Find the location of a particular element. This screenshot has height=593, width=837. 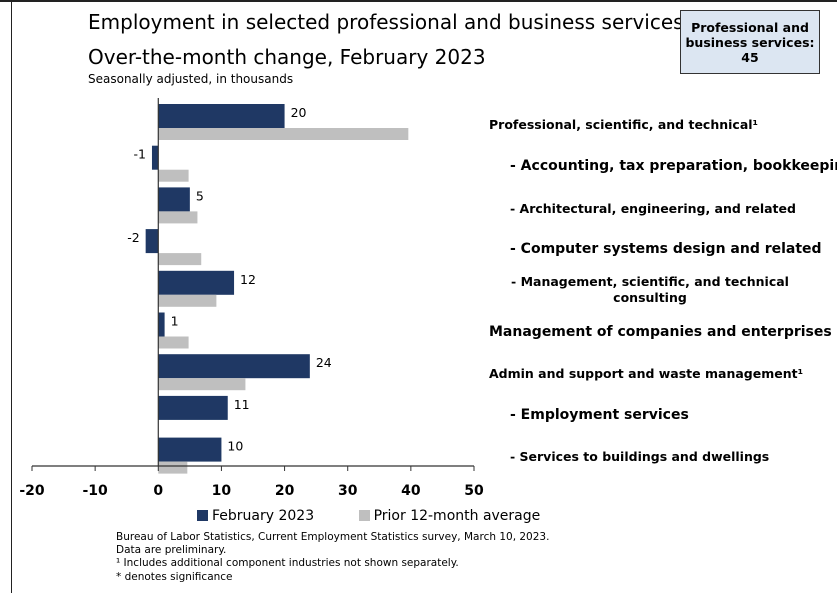

category-label-7: - Employment services is located at coordinates (599, 415).